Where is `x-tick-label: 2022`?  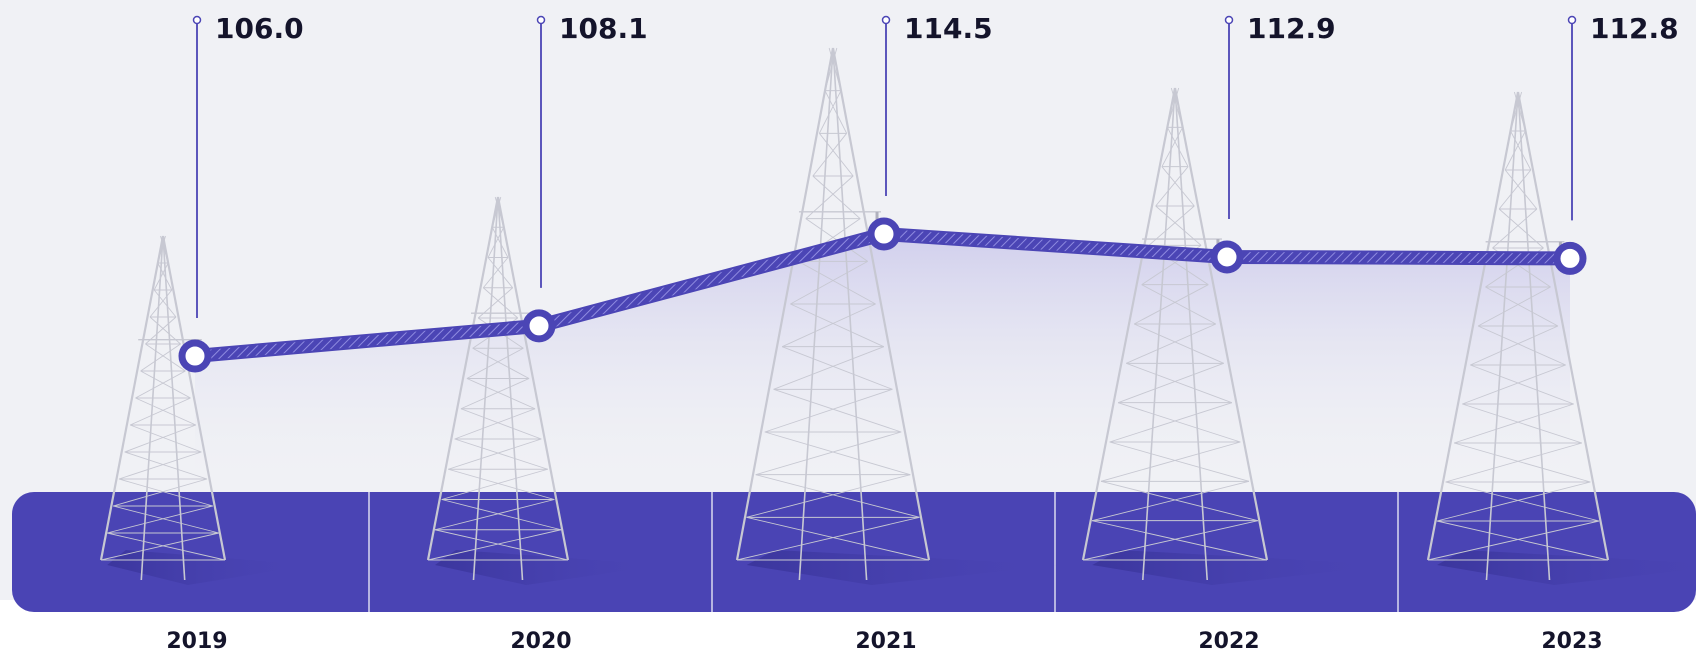
x-tick-label: 2022 is located at coordinates (1228, 641).